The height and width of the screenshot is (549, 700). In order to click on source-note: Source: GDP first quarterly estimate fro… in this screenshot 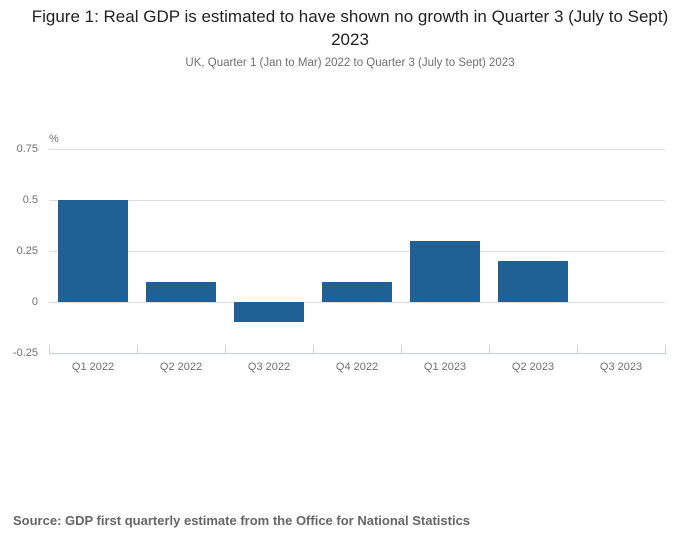, I will do `click(242, 520)`.